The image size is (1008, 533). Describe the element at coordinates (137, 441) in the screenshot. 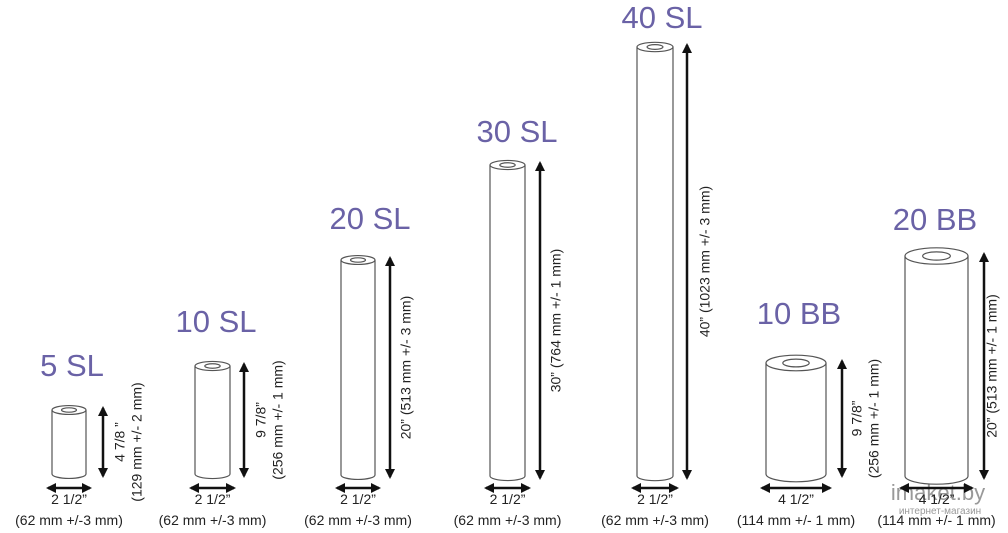

I see `height-label: (129 mm +/- 2 mm)` at that location.